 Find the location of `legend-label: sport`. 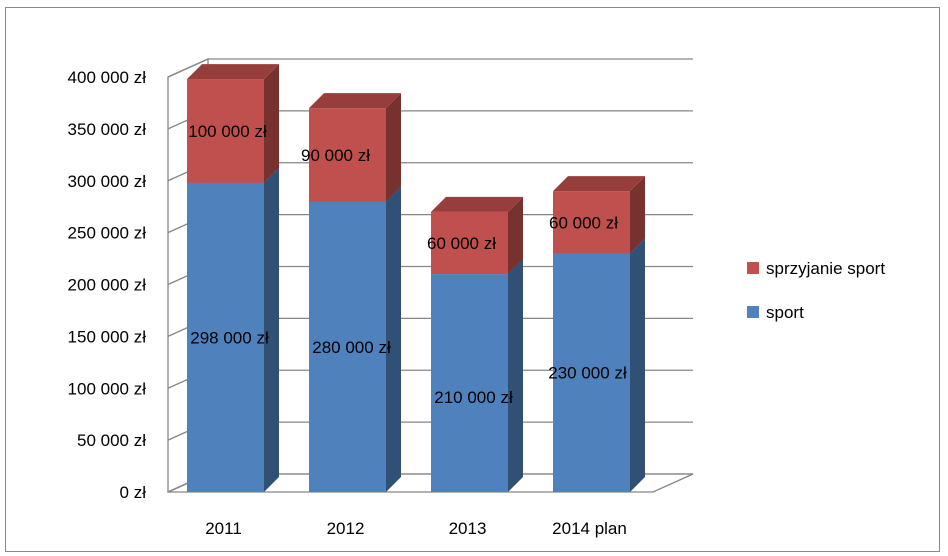

legend-label: sport is located at coordinates (785, 312).